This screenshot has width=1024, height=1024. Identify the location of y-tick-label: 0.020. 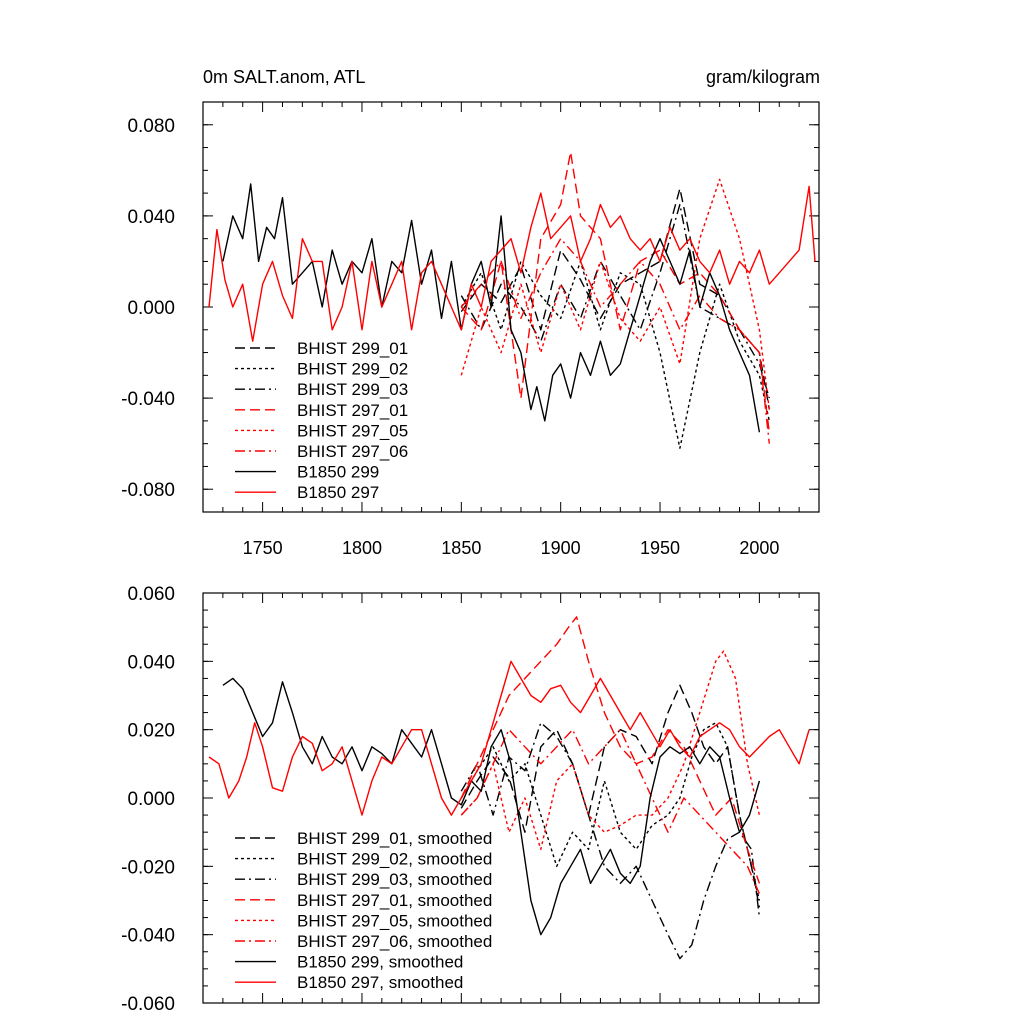
(151, 731).